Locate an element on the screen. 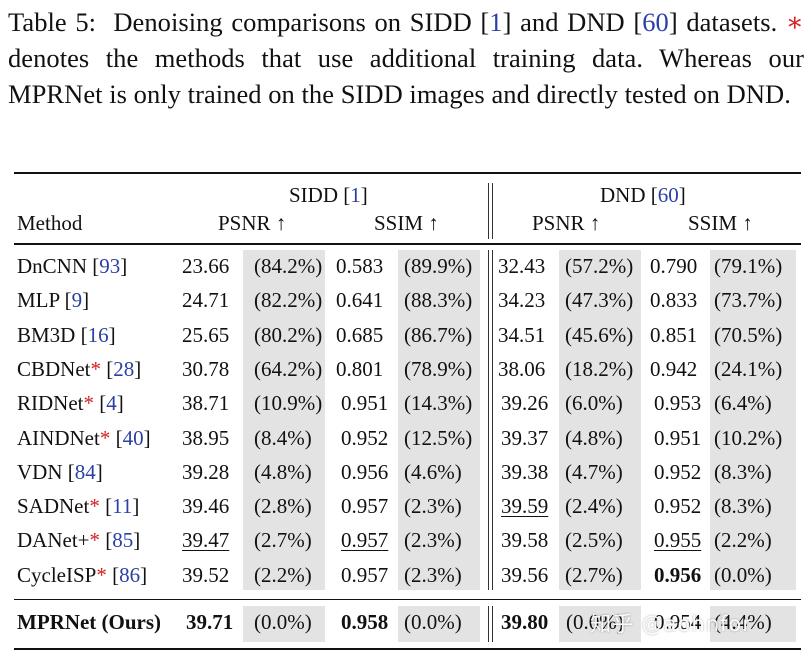  method-ref: 11 is located at coordinates (122, 506).